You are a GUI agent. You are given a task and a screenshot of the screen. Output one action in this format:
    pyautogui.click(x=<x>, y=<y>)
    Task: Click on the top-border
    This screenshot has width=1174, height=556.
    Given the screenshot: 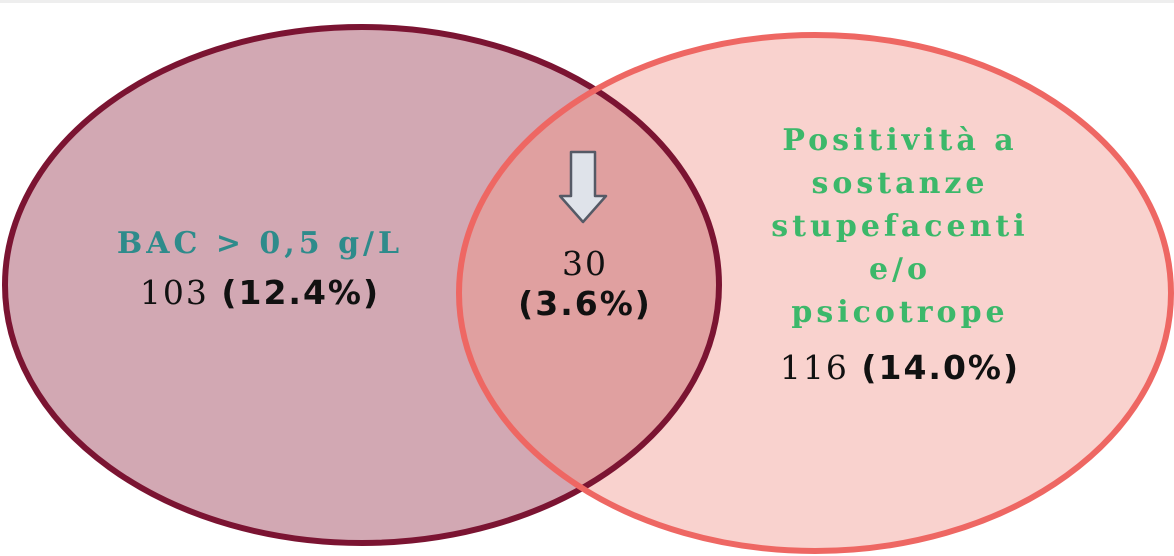 What is the action you would take?
    pyautogui.click(x=587, y=1)
    